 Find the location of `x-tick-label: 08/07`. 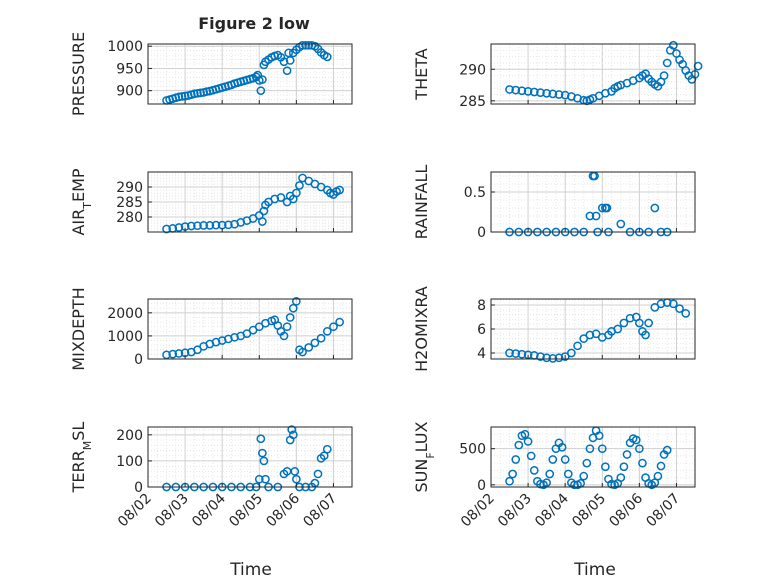

x-tick-label: 08/07 is located at coordinates (320, 511).